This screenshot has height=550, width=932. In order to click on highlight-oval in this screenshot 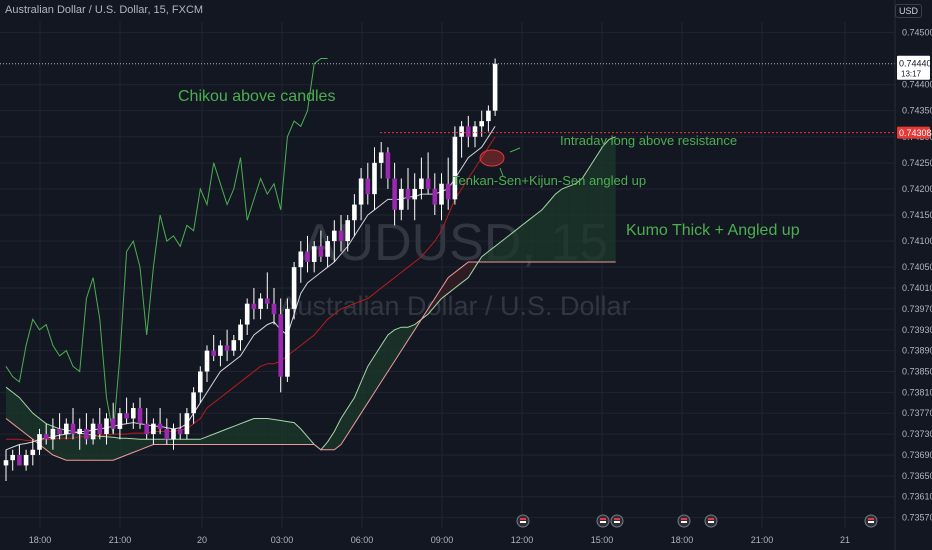, I will do `click(492, 158)`.